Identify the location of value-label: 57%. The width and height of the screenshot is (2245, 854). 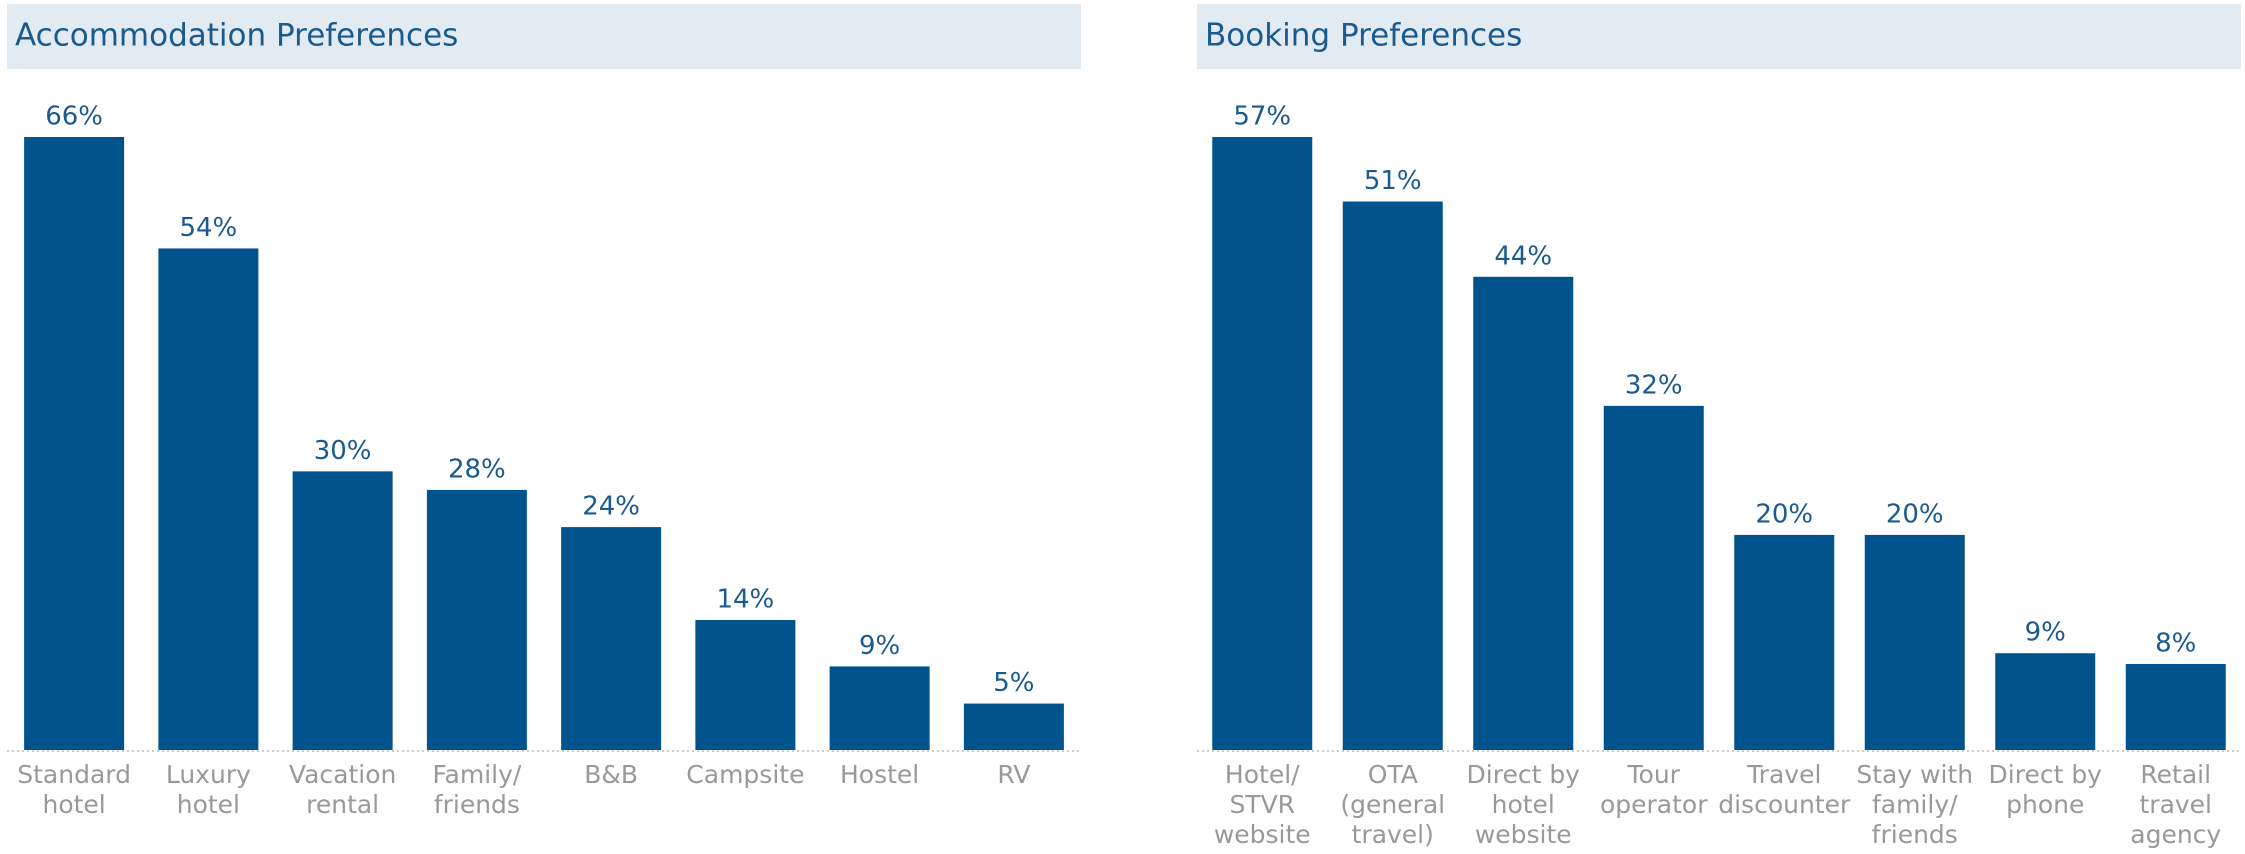
(1262, 117).